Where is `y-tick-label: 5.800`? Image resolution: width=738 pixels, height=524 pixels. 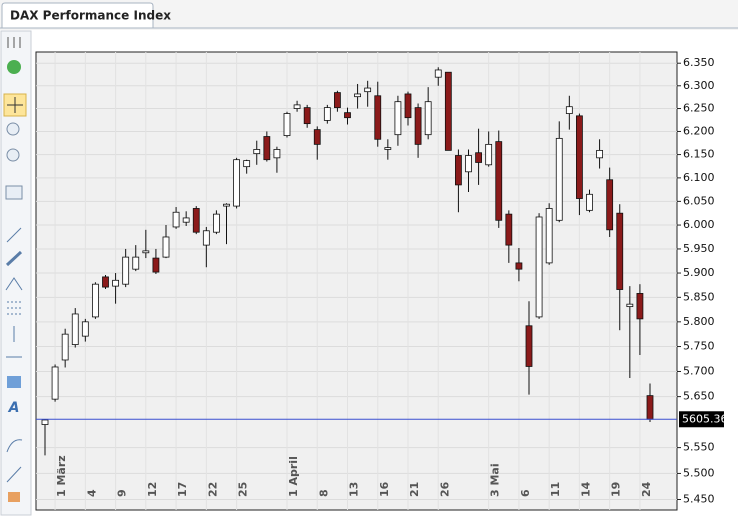
y-tick-label: 5.800 is located at coordinates (699, 321).